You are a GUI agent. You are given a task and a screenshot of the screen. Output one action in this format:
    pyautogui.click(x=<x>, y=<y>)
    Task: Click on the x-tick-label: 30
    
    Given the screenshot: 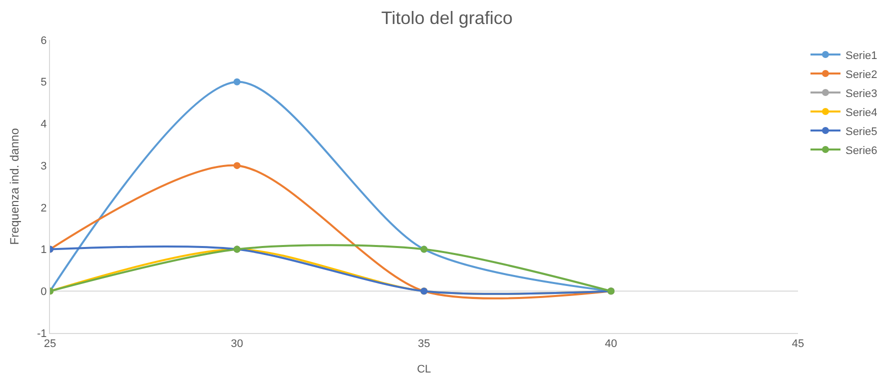 What is the action you would take?
    pyautogui.click(x=237, y=344)
    